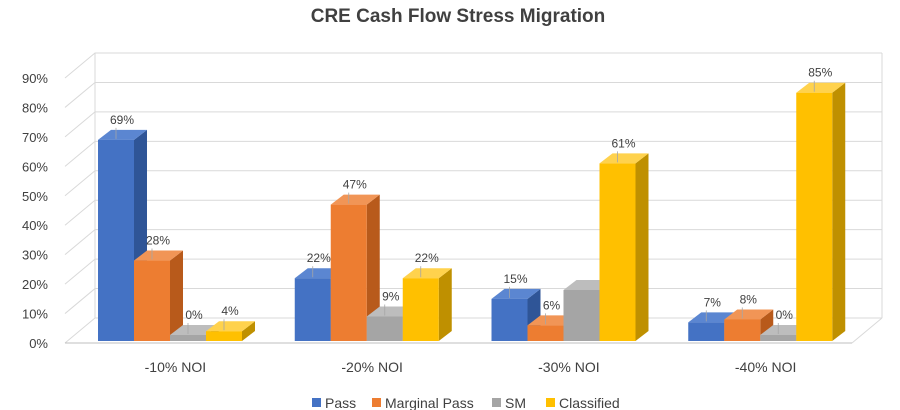  Describe the element at coordinates (158, 241) in the screenshot. I see `data-label: 28%` at that location.